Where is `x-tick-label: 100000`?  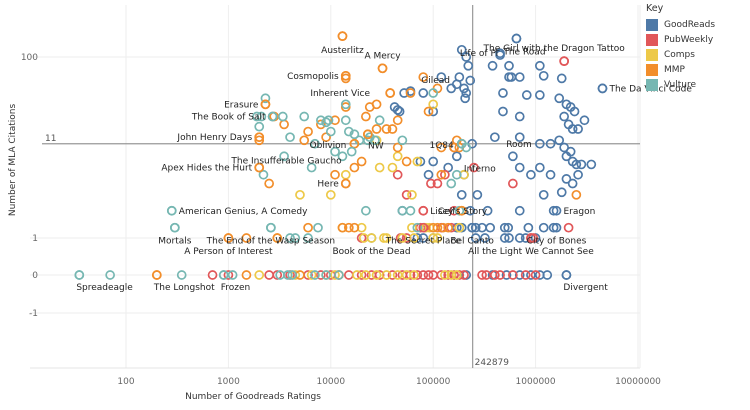 x-tick-label: 100000 is located at coordinates (433, 382).